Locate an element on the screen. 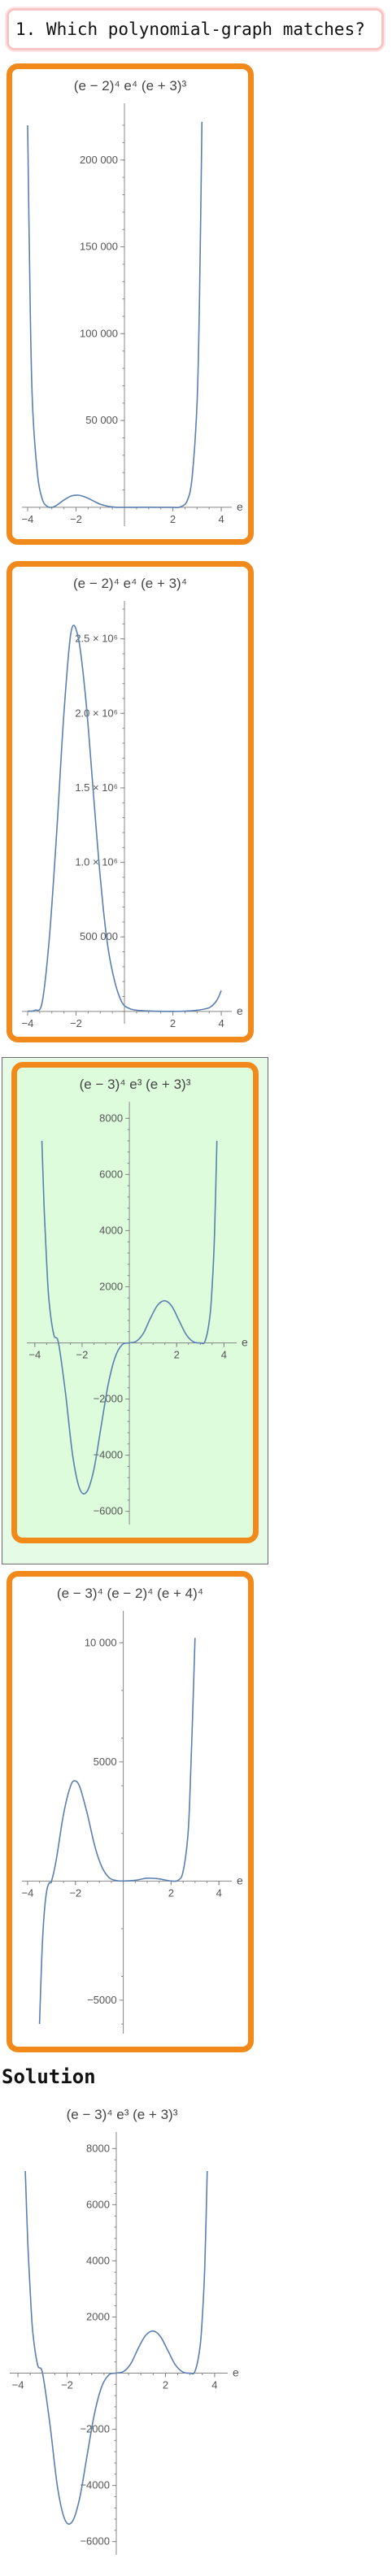 The height and width of the screenshot is (2576, 392). y-tick-label: 150 000 is located at coordinates (99, 247).